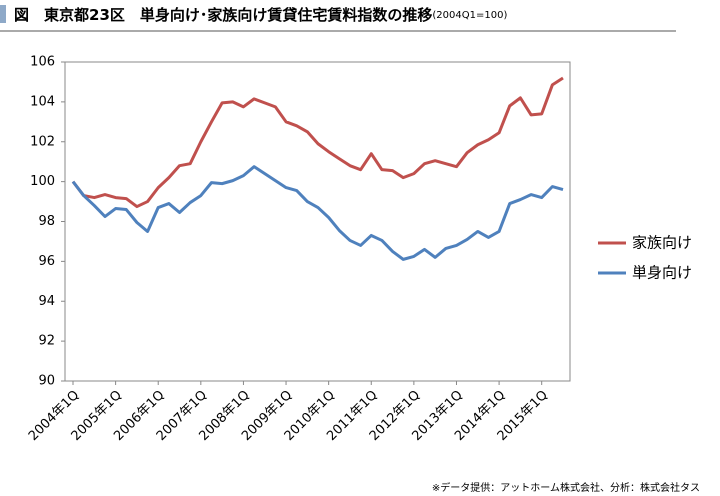  What do you see at coordinates (223, 15) in the screenshot?
I see `title: 図 東京都23区 単身向け･家族向け賃貸住宅賃料指数の推移` at bounding box center [223, 15].